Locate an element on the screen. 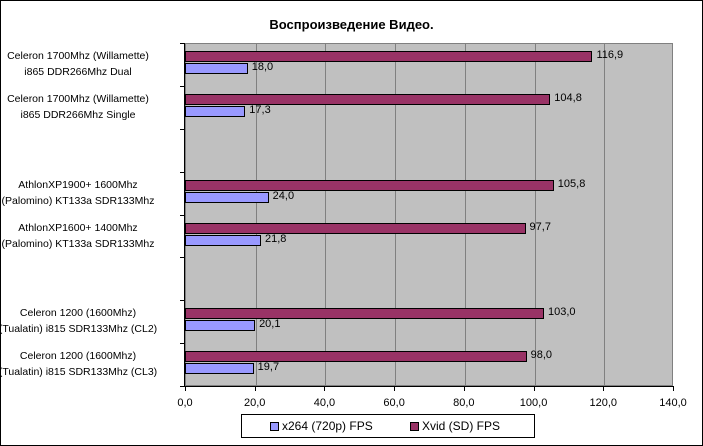 The width and height of the screenshot is (703, 446). data-label: 98,0 is located at coordinates (541, 355).